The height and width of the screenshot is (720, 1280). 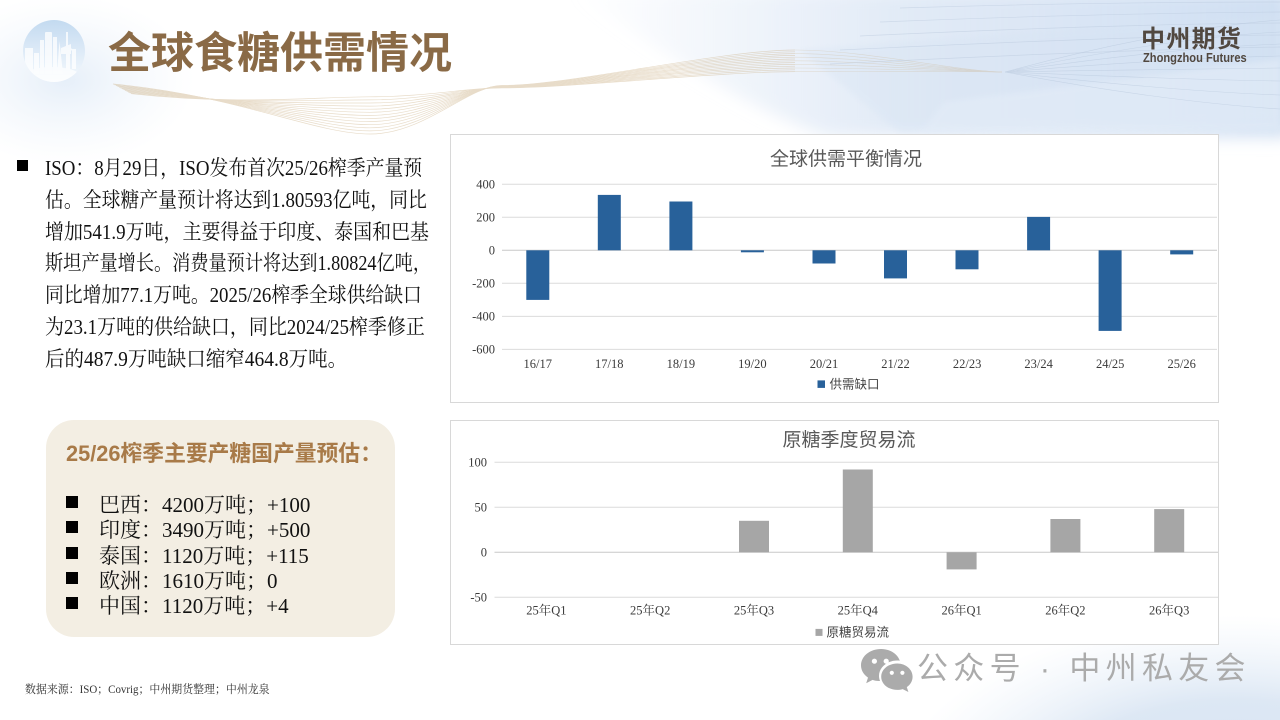 What do you see at coordinates (483, 317) in the screenshot?
I see `svg-text: -400` at bounding box center [483, 317].